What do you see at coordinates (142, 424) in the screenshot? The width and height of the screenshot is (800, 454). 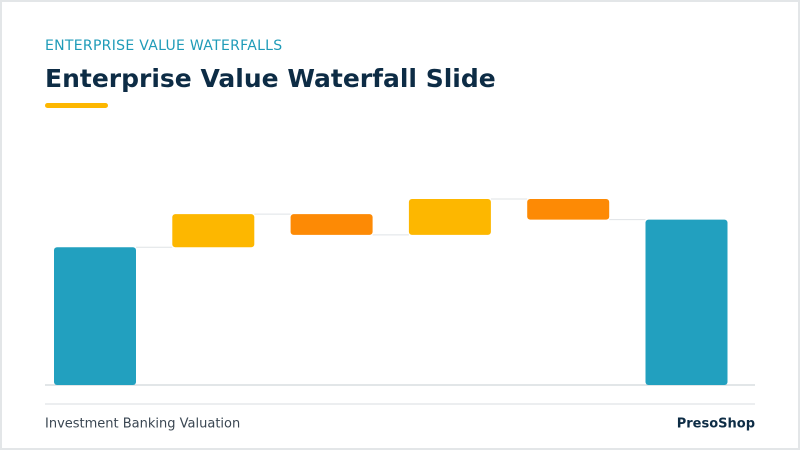 I see `footer-left: Investment Banking Valuation` at bounding box center [142, 424].